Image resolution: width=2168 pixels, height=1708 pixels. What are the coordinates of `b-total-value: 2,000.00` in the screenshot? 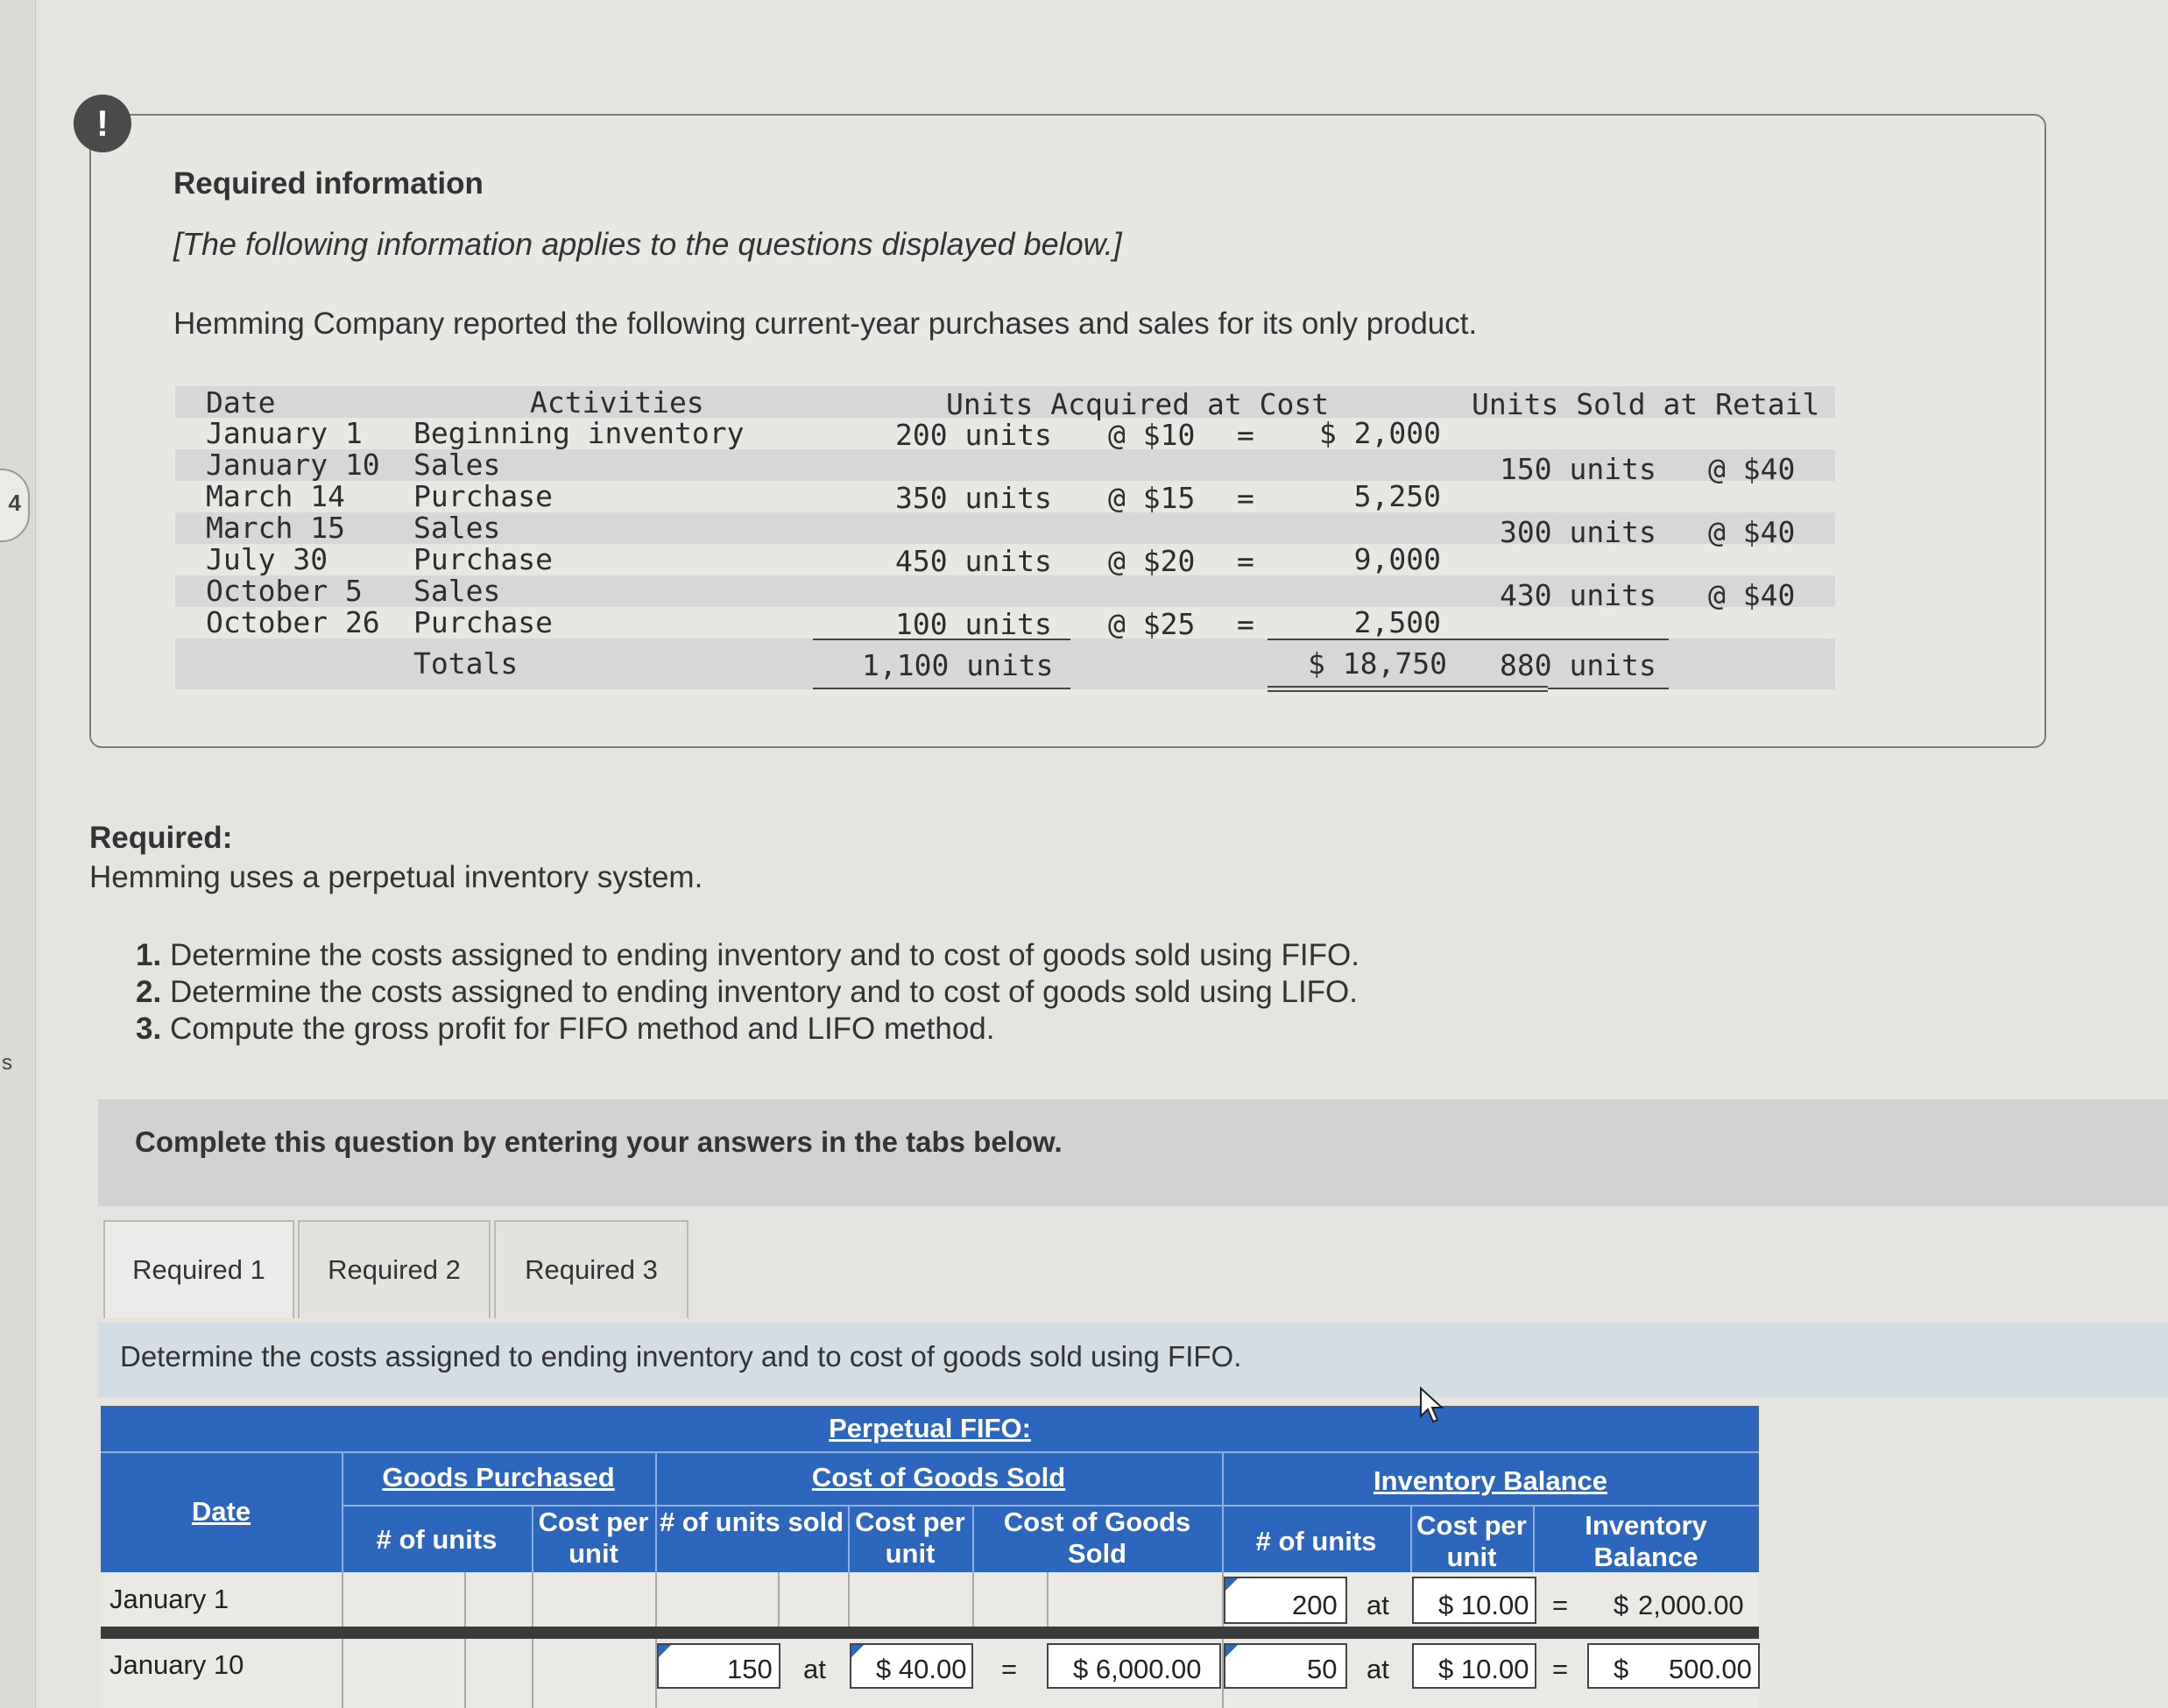 It's located at (1691, 1605).